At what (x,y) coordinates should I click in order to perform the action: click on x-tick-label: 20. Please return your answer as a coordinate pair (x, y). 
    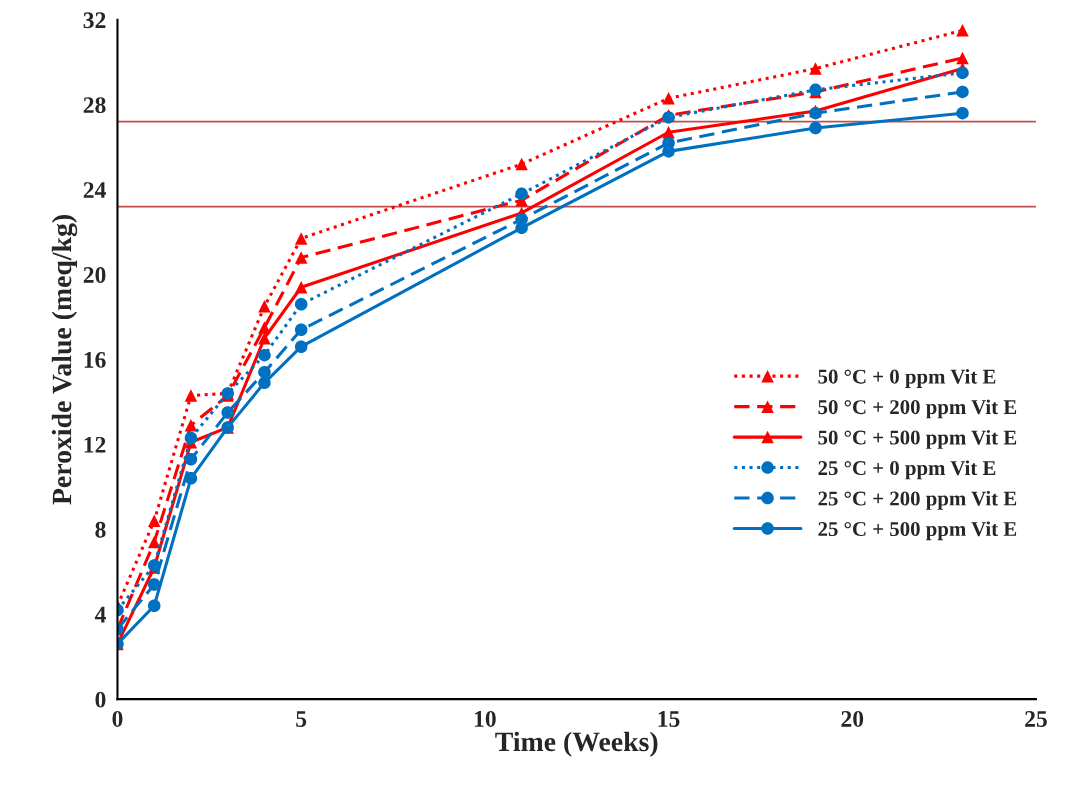
    Looking at the image, I should click on (852, 718).